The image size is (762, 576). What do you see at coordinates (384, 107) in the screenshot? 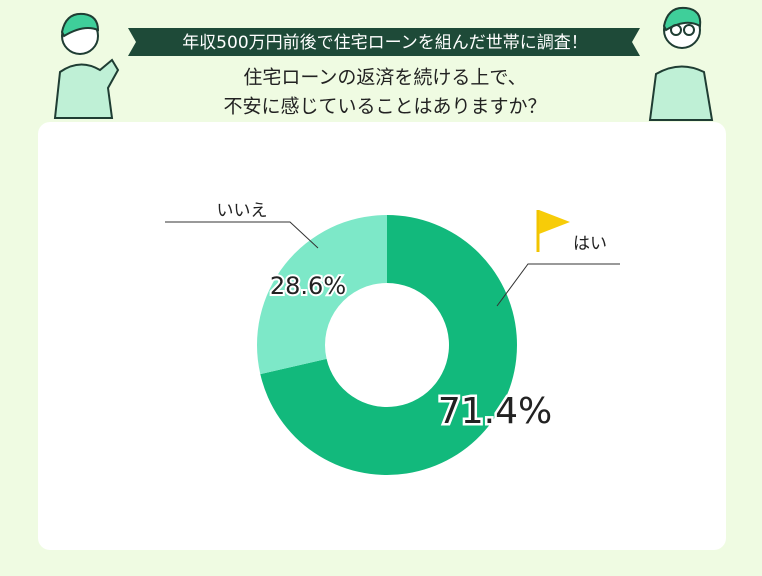
I see `question-line: 不安に感じていることはありますか？` at bounding box center [384, 107].